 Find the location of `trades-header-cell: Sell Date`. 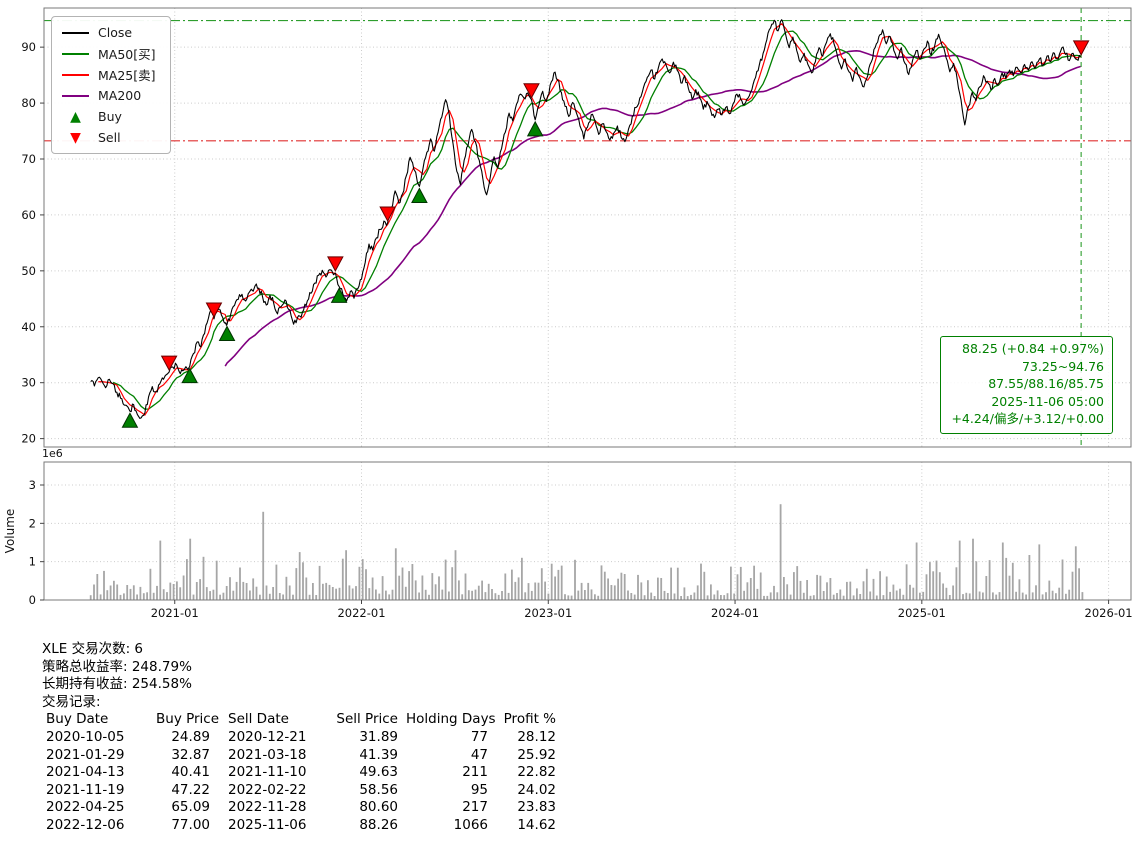

trades-header-cell: Sell Date is located at coordinates (258, 719).